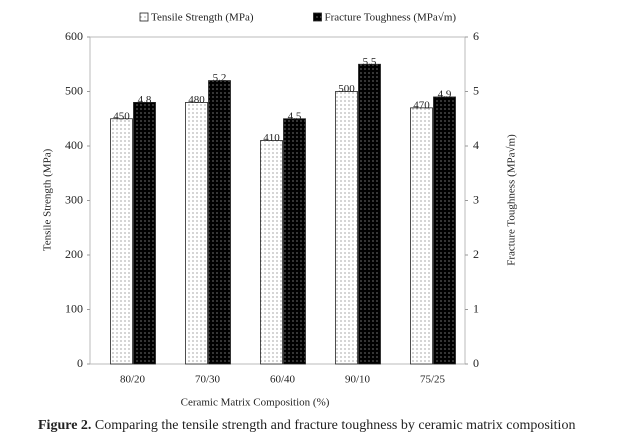  Describe the element at coordinates (196, 100) in the screenshot. I see `data-label: 480` at that location.